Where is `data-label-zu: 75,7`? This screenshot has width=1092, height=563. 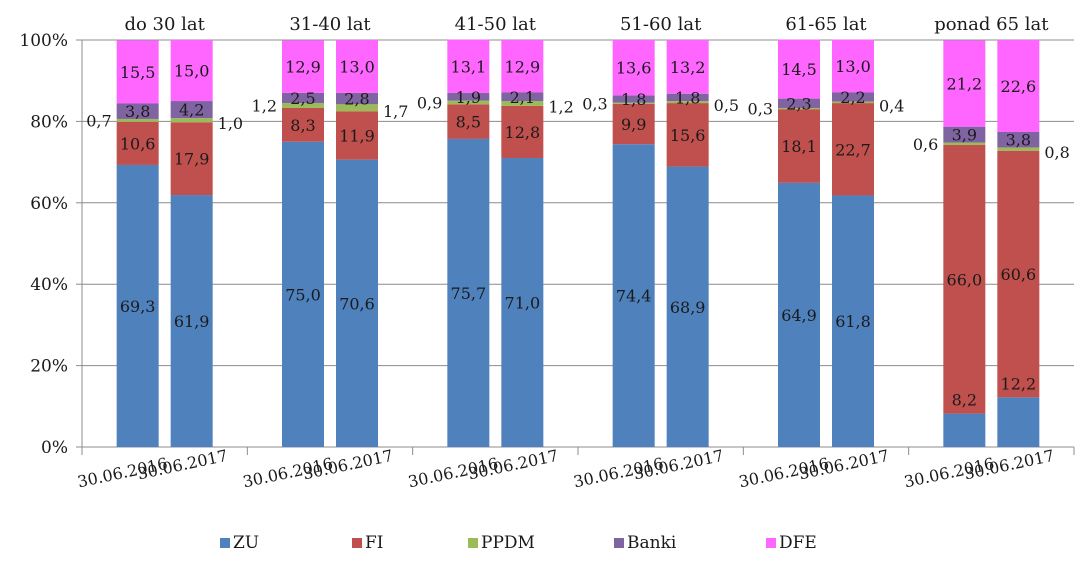 data-label-zu: 75,7 is located at coordinates (469, 293).